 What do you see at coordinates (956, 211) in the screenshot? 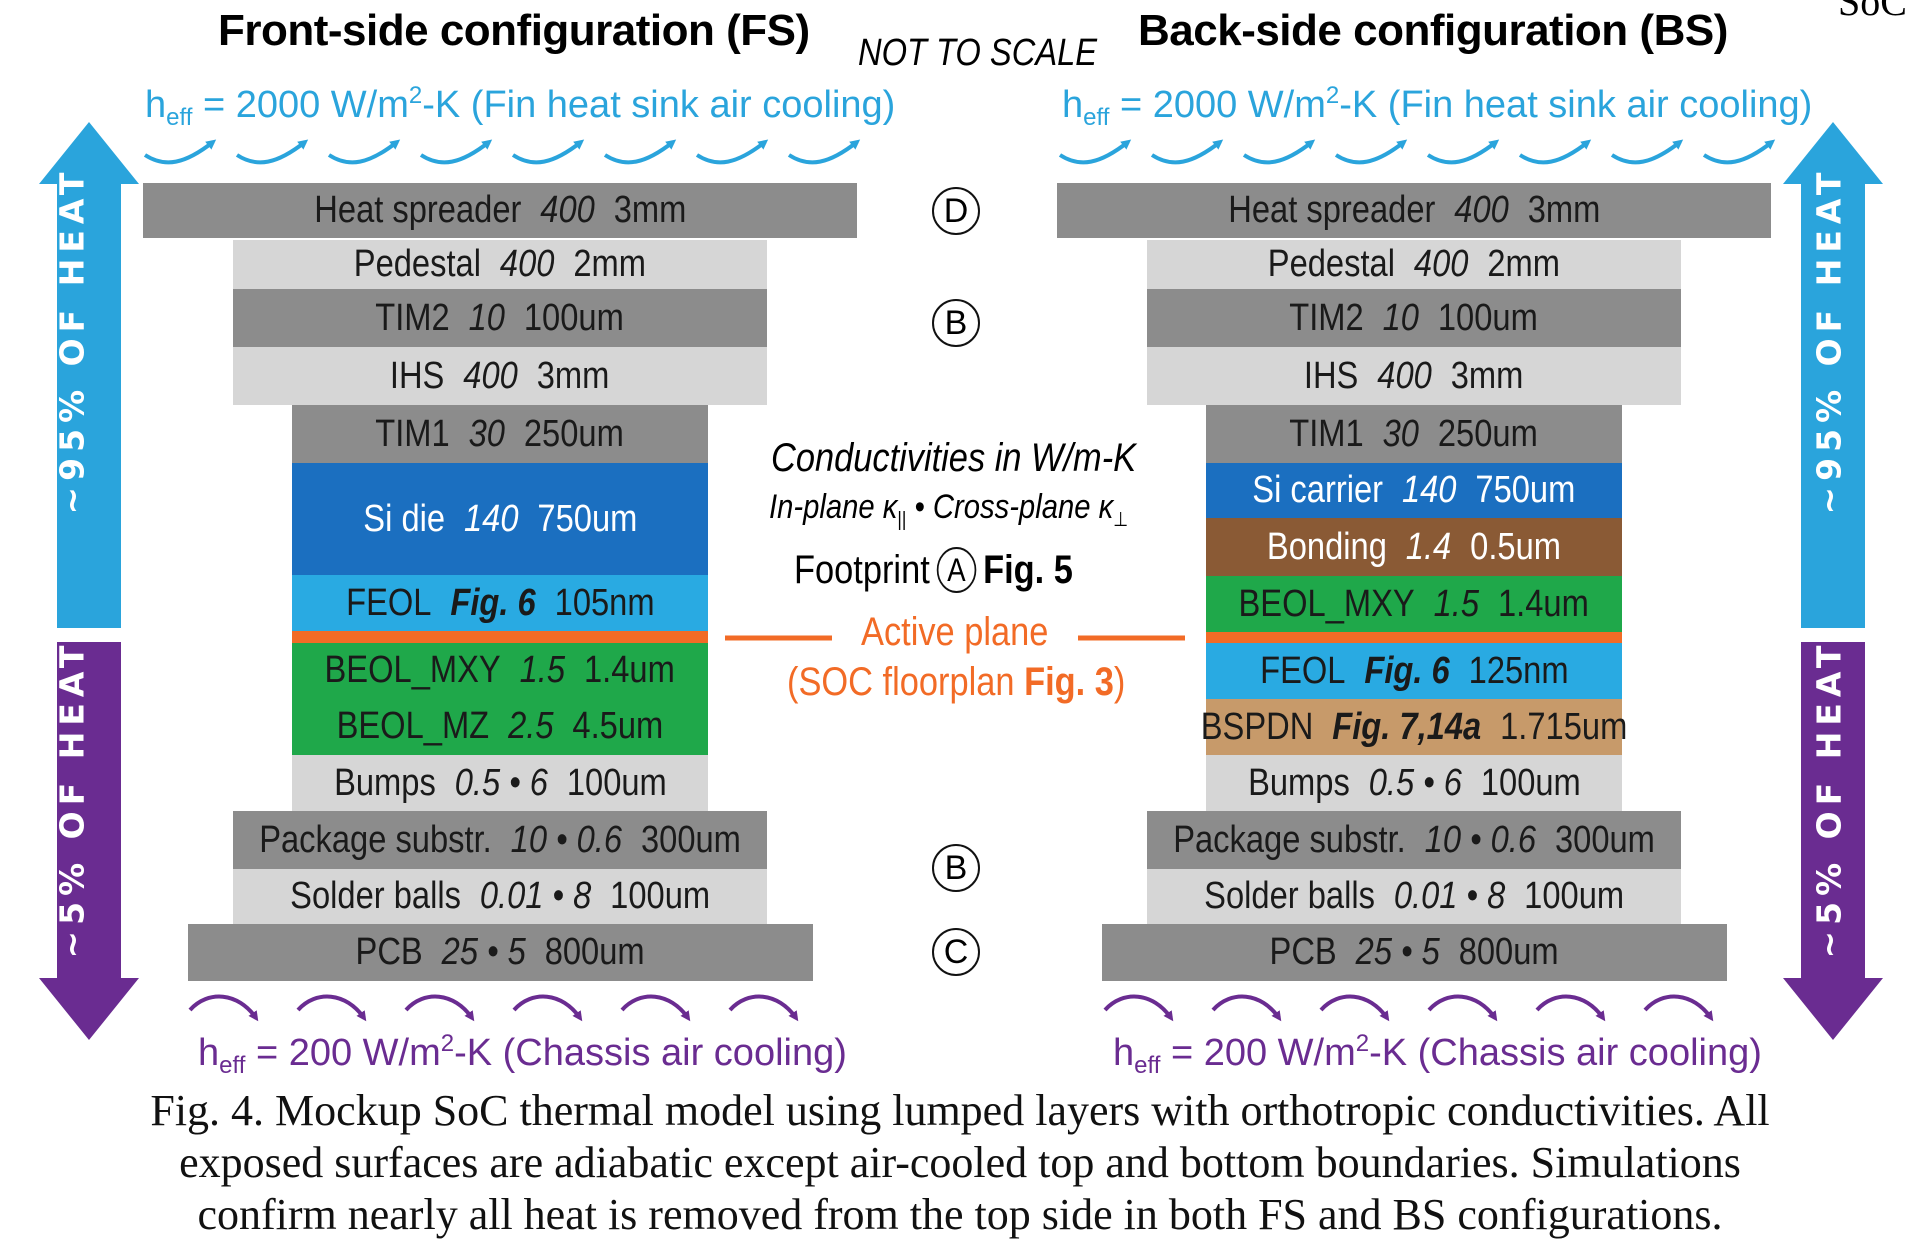
I see `badge-d: D` at bounding box center [956, 211].